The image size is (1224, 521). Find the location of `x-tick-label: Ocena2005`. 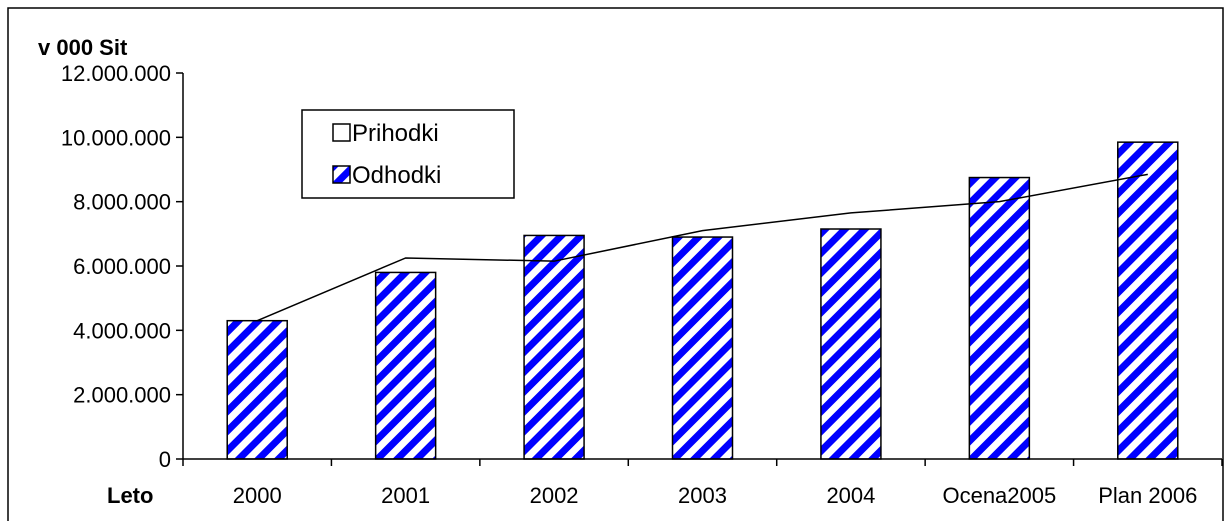

x-tick-label: Ocena2005 is located at coordinates (999, 495).